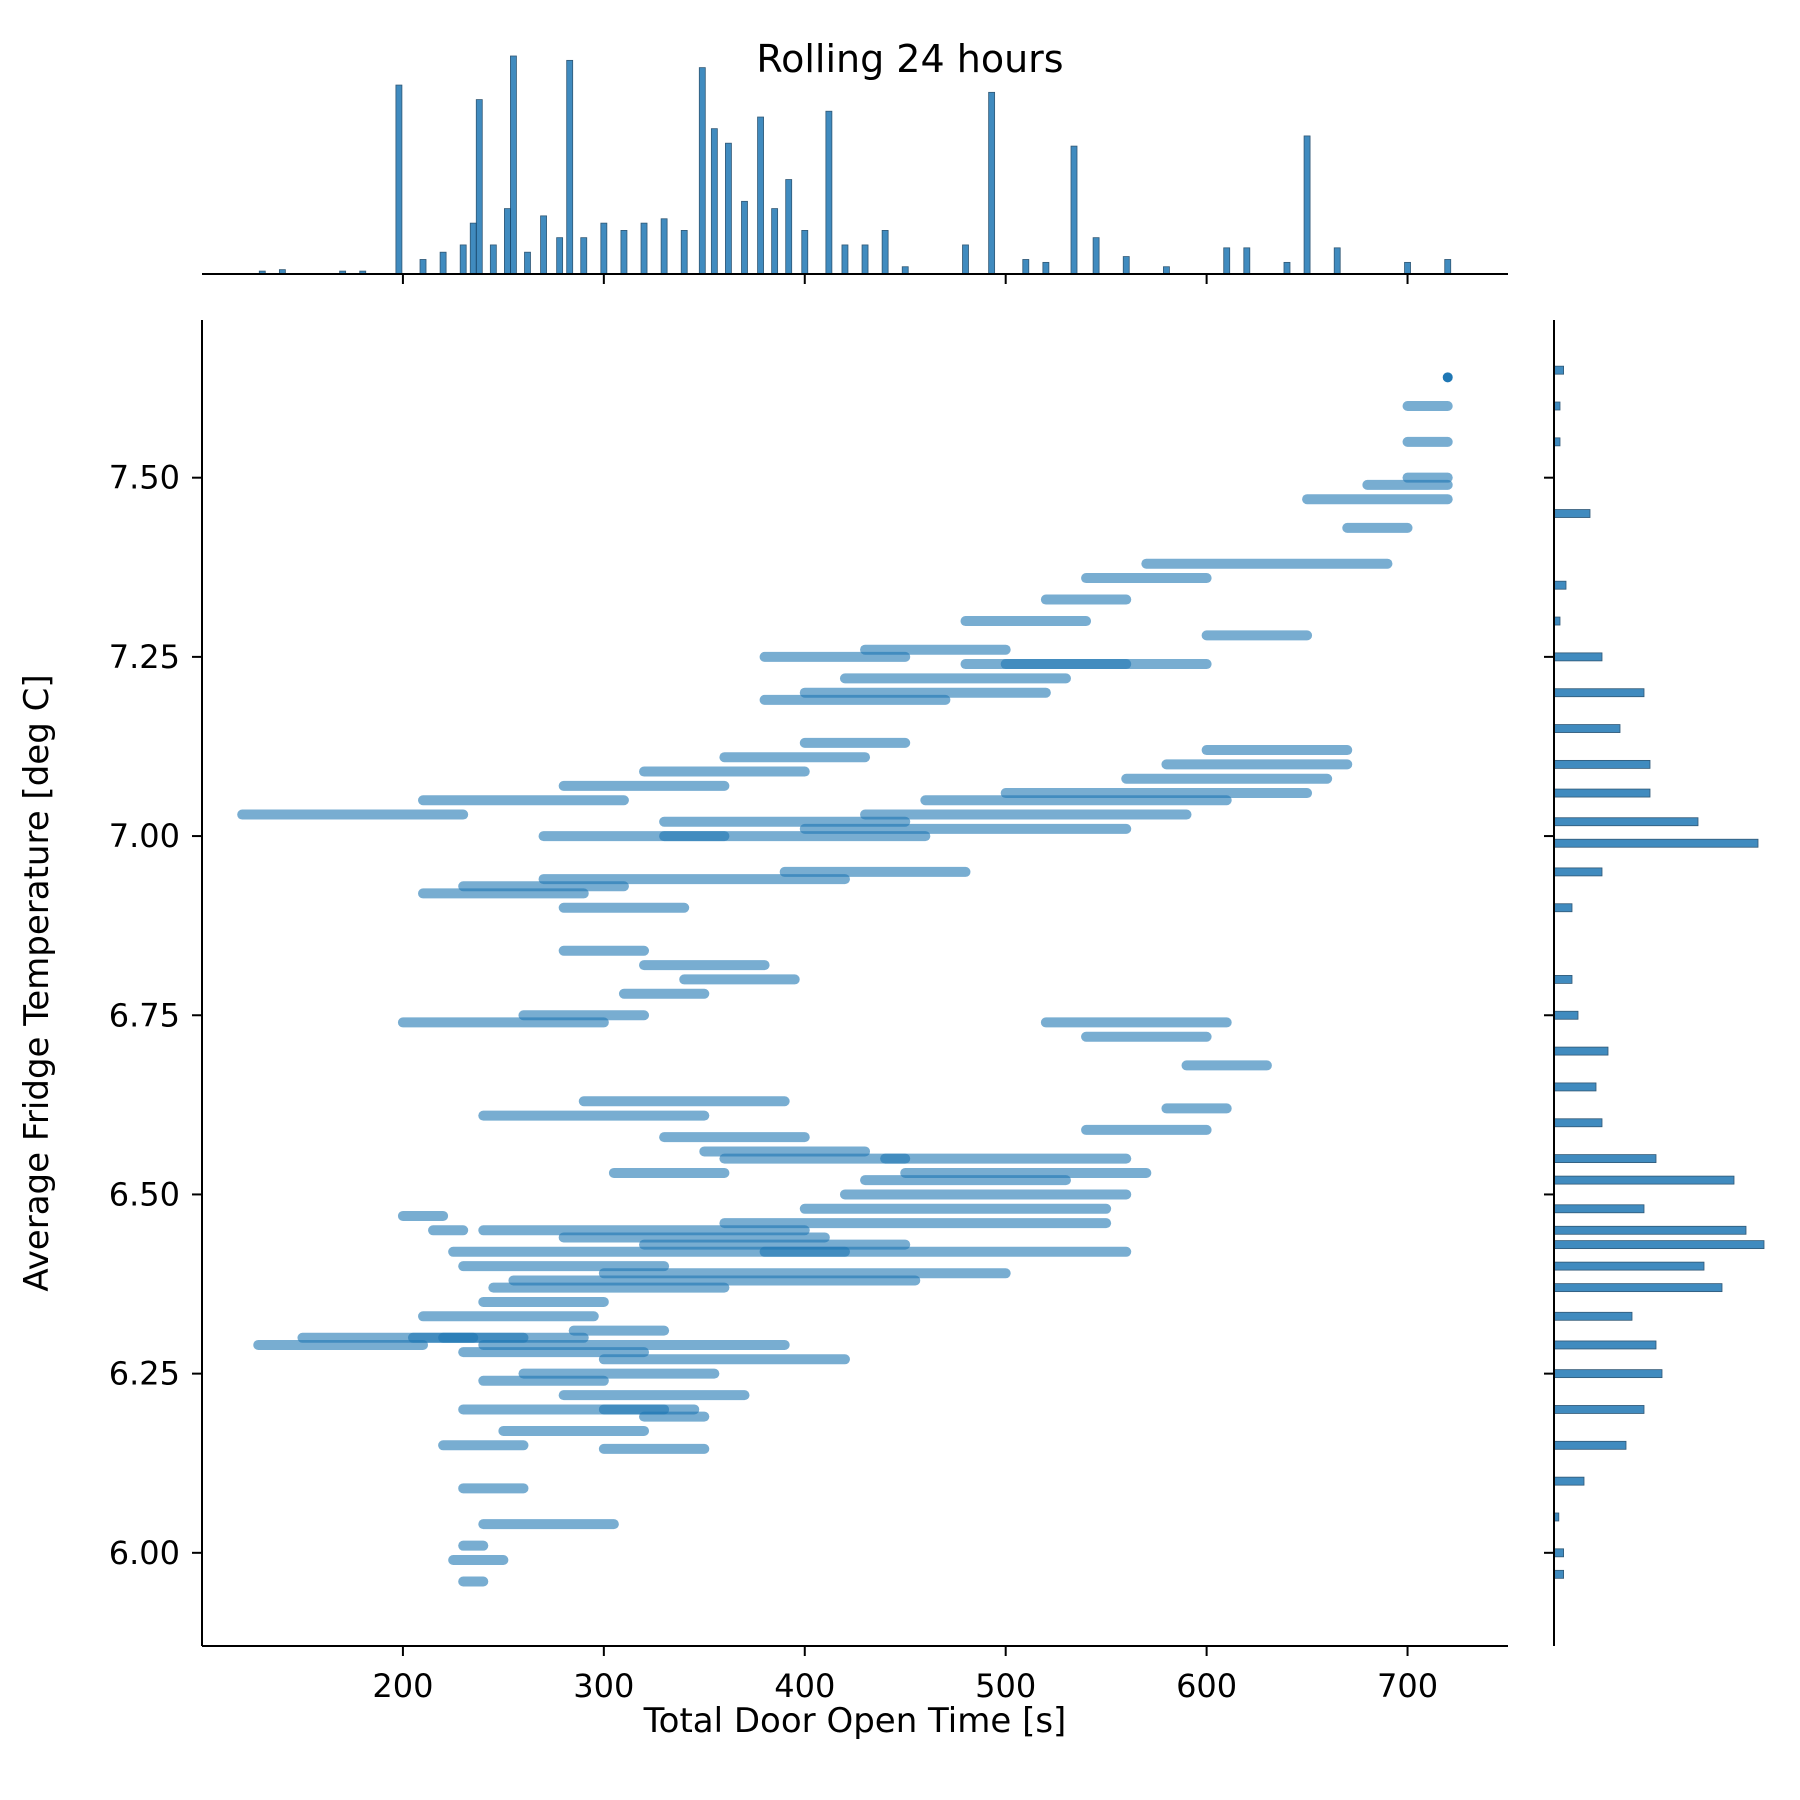 The height and width of the screenshot is (1800, 1800). Describe the element at coordinates (1447, 377) in the screenshot. I see `scatter-point` at that location.